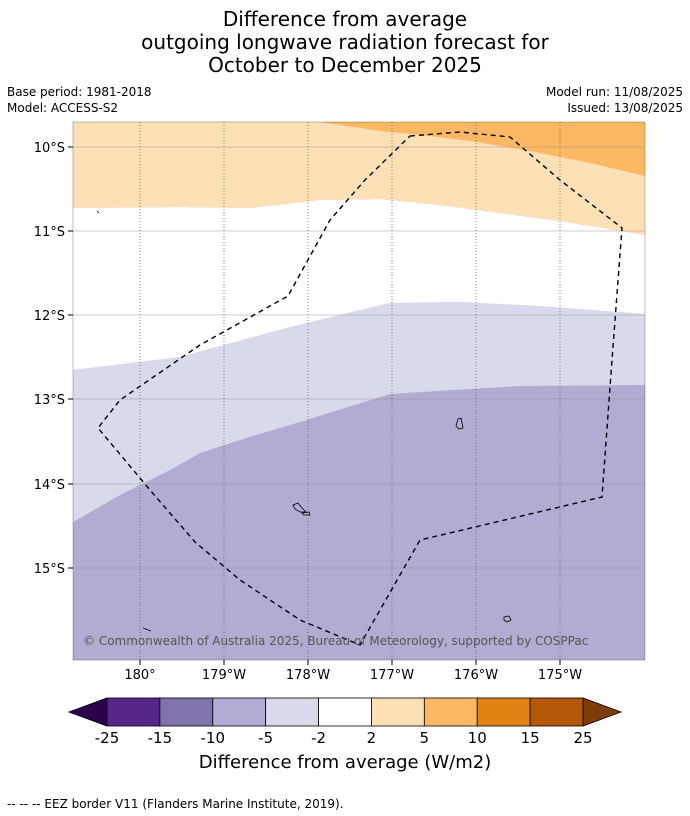 Image resolution: width=690 pixels, height=816 pixels. I want to click on colorbar-tick-label: -5, so click(265, 738).